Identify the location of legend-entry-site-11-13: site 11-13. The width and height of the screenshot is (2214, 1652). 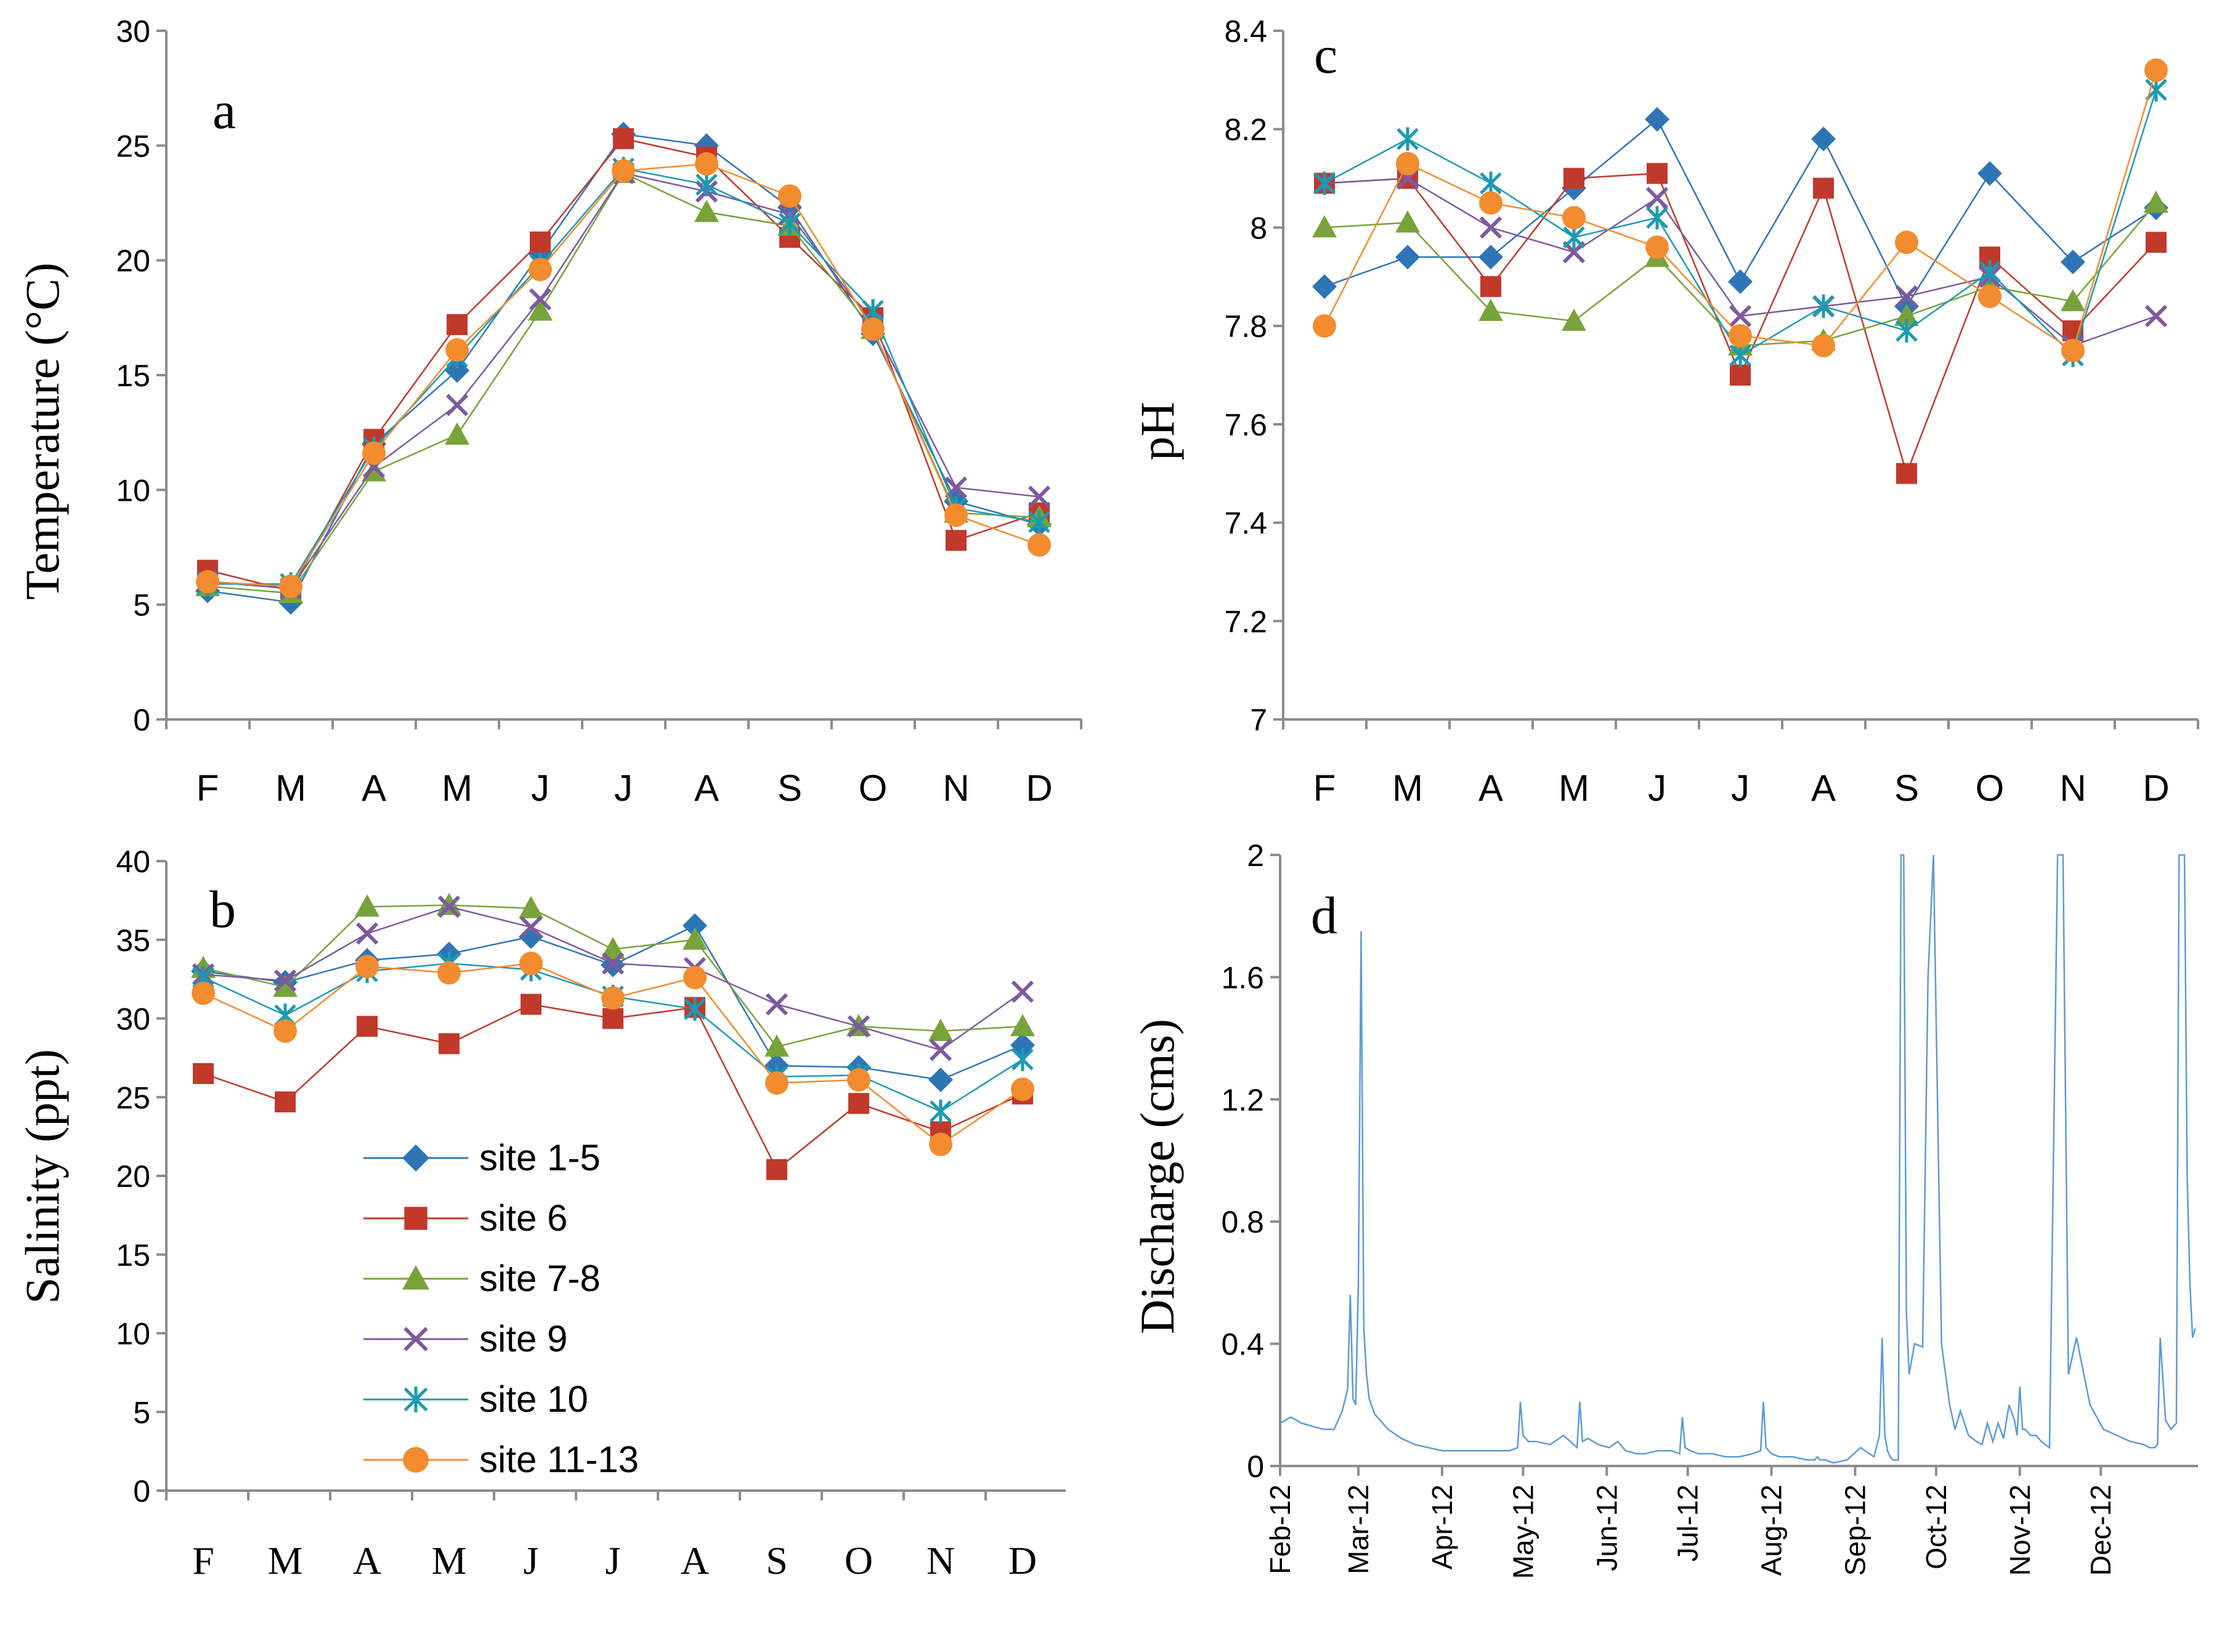
(501, 1460).